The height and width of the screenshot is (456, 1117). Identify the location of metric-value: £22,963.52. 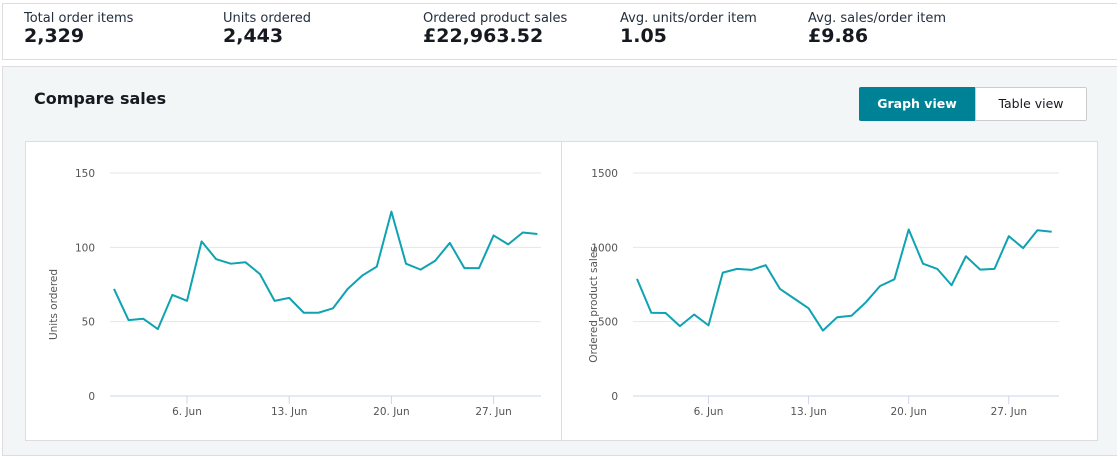
(495, 36).